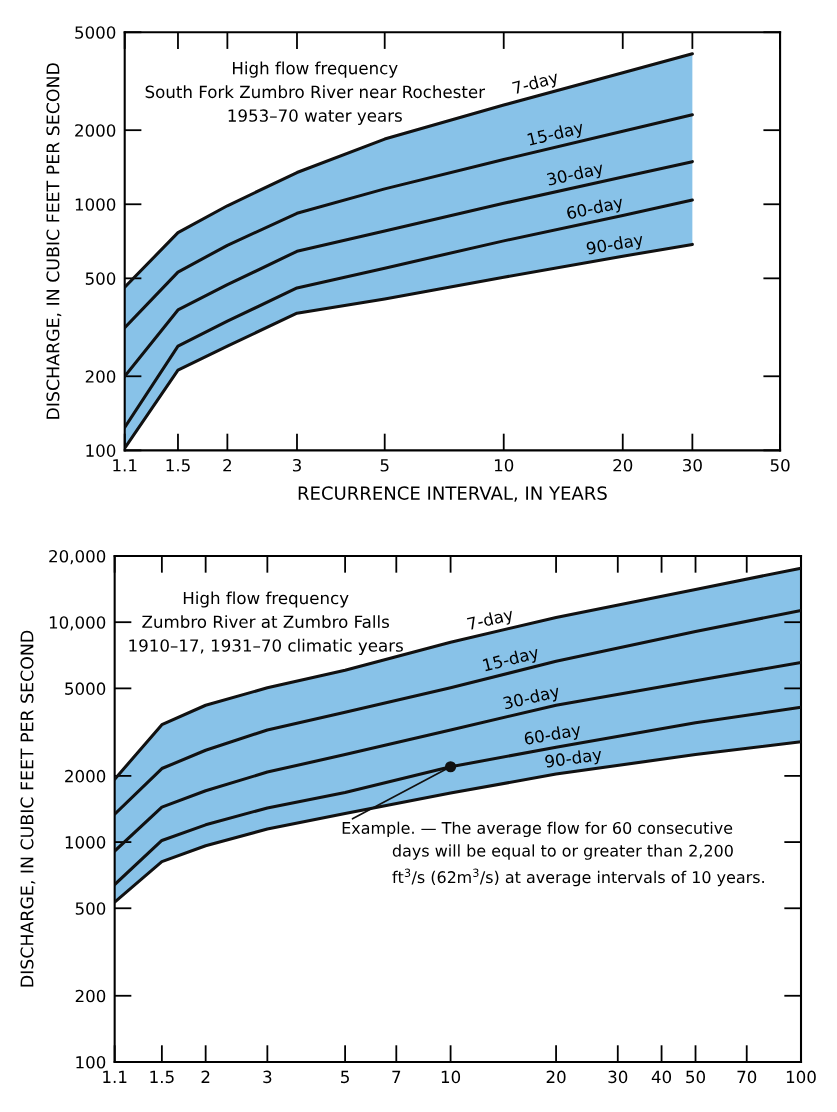 This screenshot has width=837, height=1112. I want to click on x-tick-label: 40, so click(661, 1077).